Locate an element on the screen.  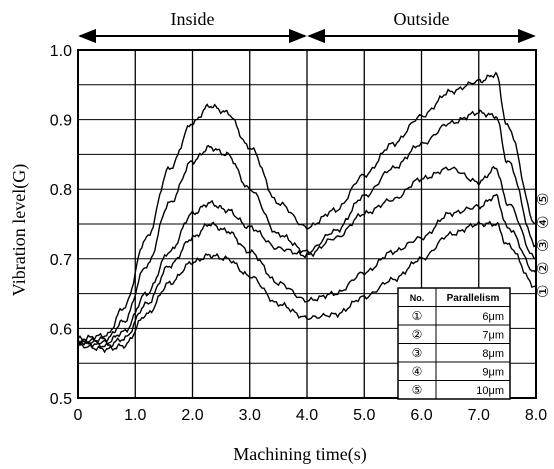
parallelism-table: No. Parallelism ① 6μm ② 7μm ③ 8μm ④ 9μm ⑤ 10μm is located at coordinates (454, 343).